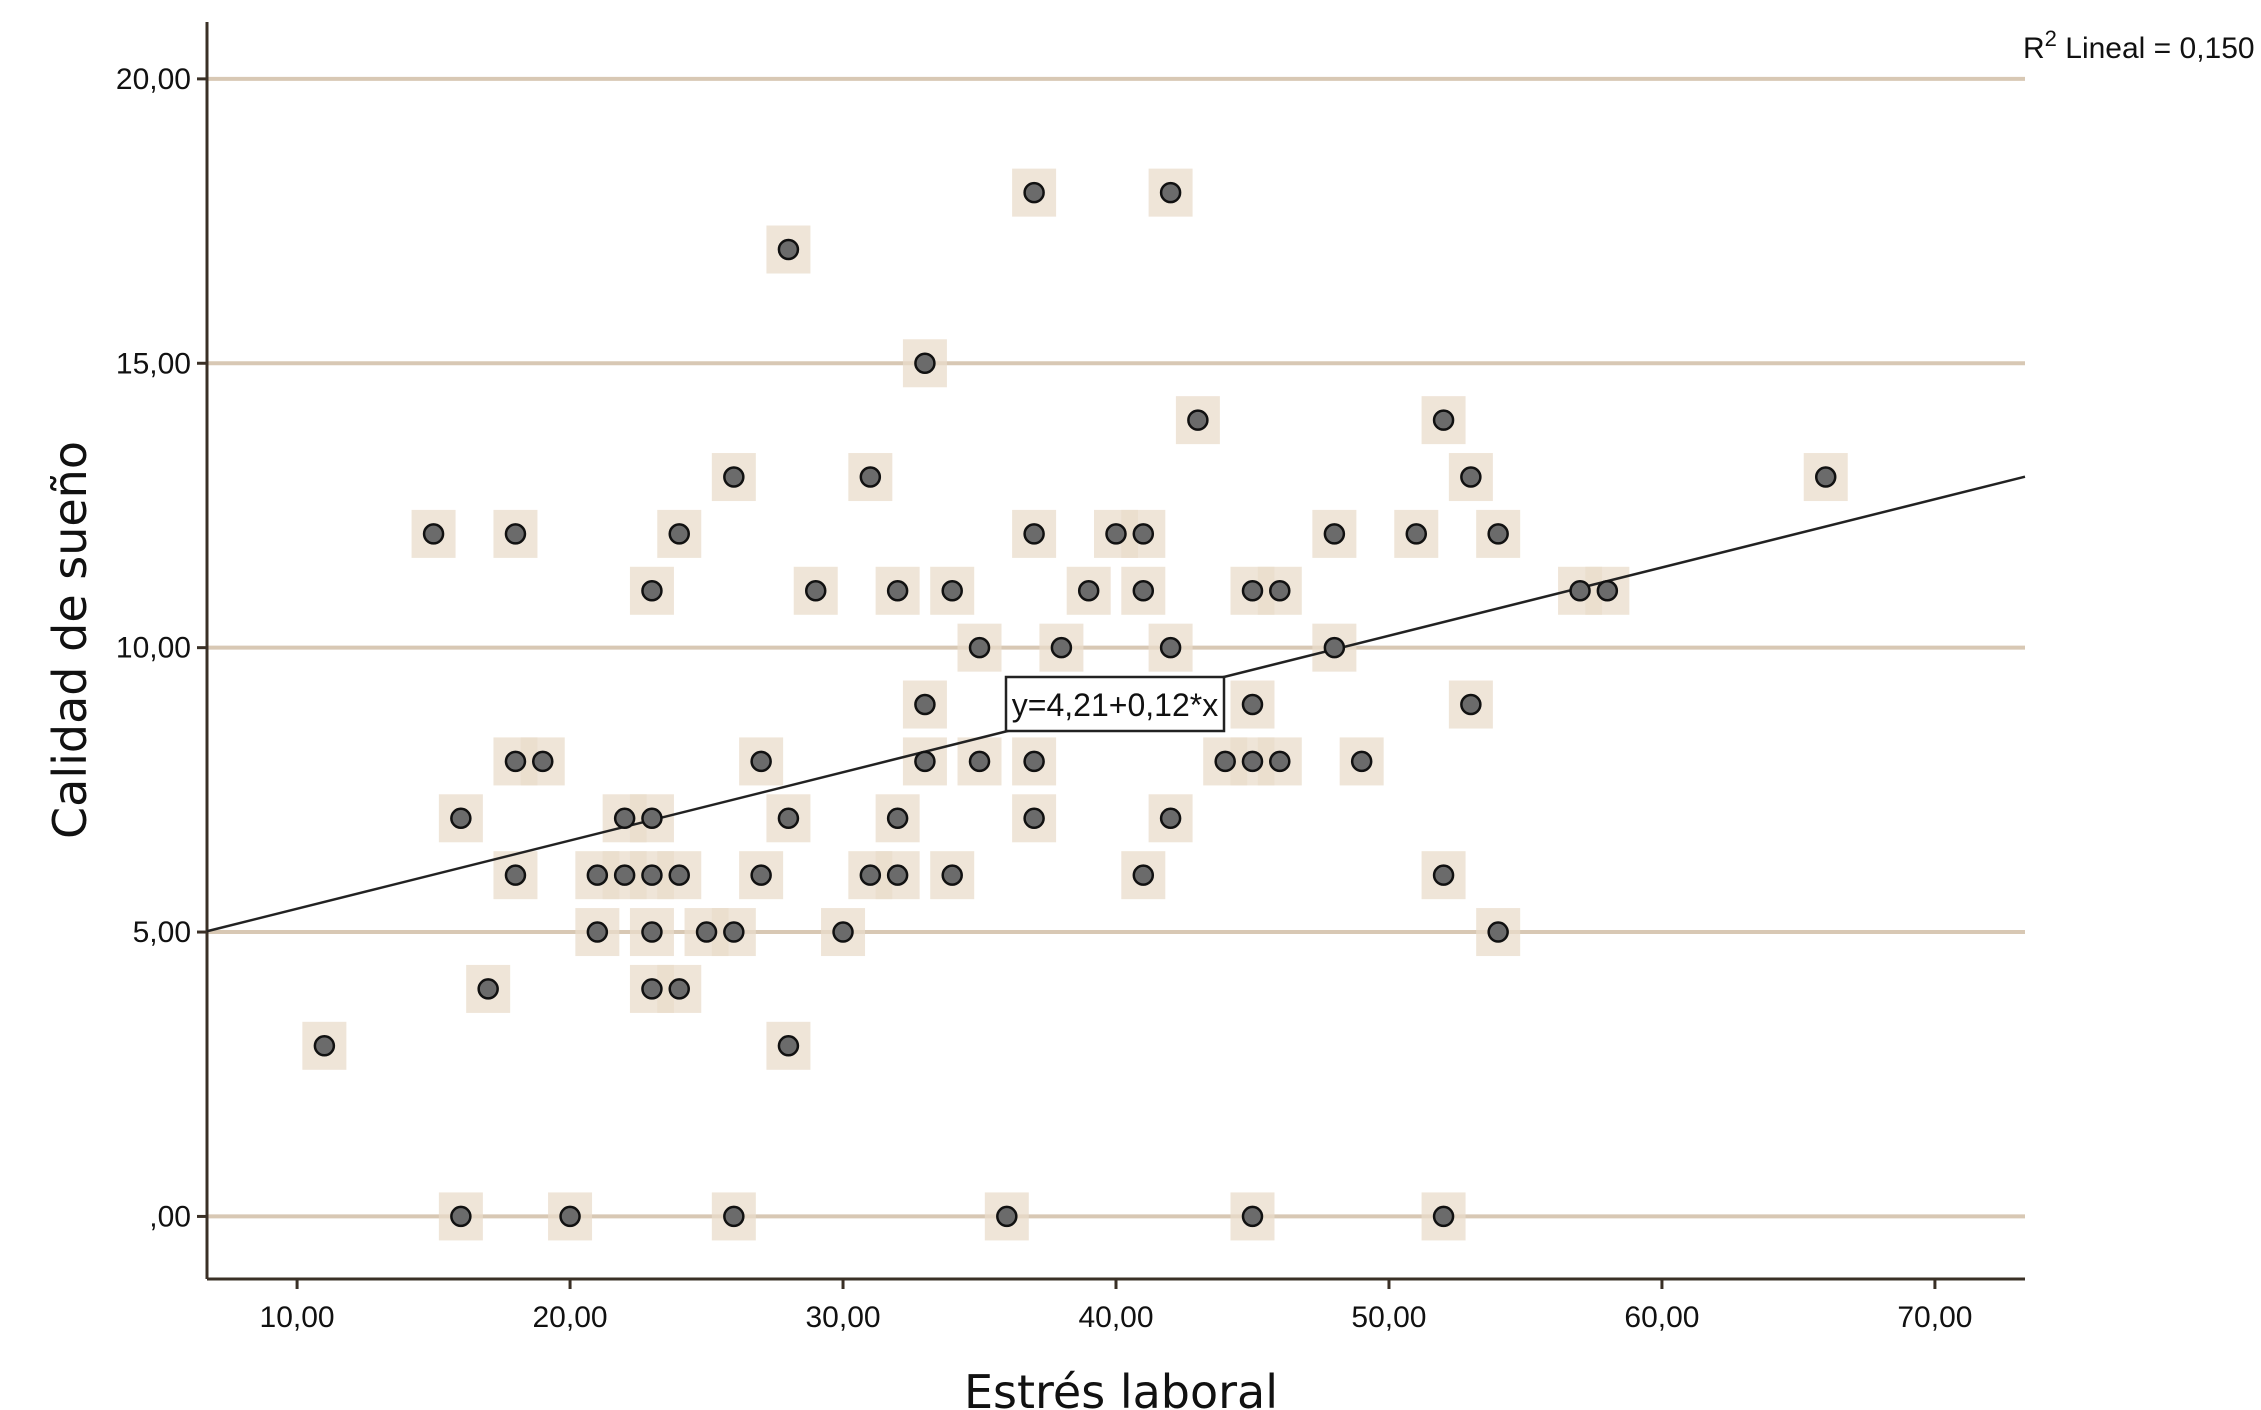 The image size is (2261, 1410). Describe the element at coordinates (170, 1216) in the screenshot. I see `y-tick-label: ,00` at that location.